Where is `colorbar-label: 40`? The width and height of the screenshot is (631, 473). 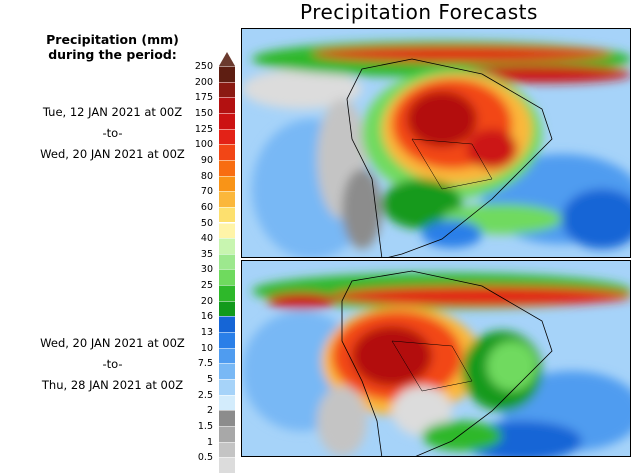 colorbar-label: 40 is located at coordinates (206, 239).